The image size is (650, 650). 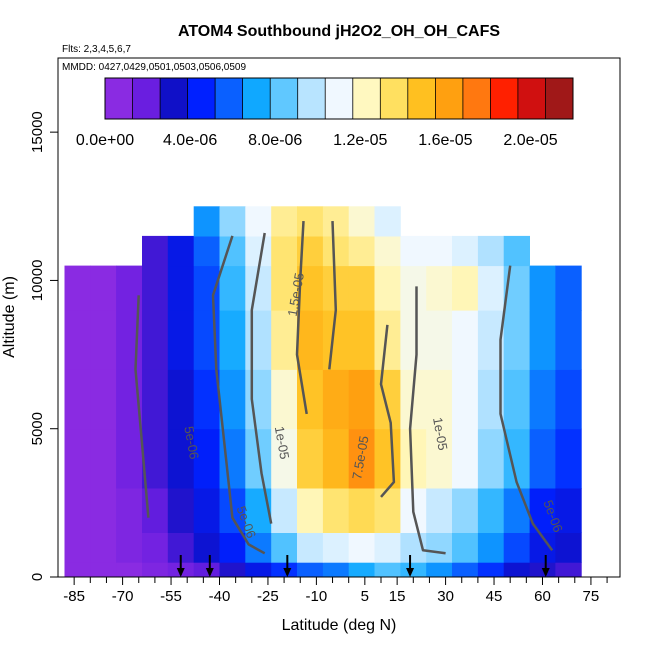 I want to click on colorbar-tick-label: 4.0e-06, so click(x=190, y=140).